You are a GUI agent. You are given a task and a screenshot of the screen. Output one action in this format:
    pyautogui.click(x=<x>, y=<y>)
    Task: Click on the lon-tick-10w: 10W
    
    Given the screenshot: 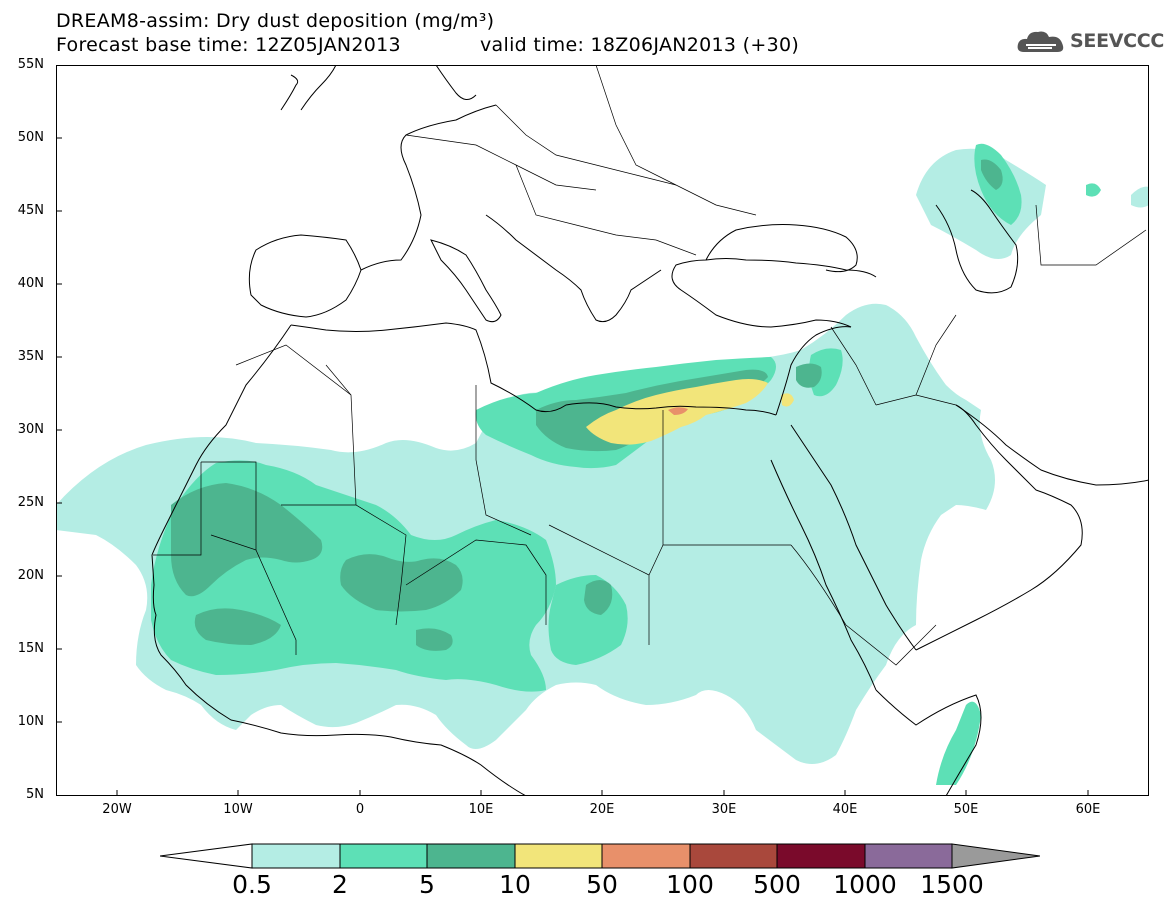 What is the action you would take?
    pyautogui.click(x=238, y=809)
    